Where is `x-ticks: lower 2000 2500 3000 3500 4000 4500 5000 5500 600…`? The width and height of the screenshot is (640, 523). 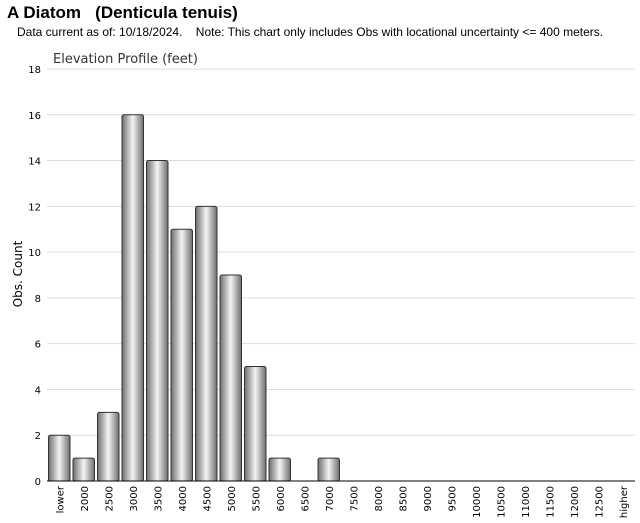
x-ticks: lower 2000 2500 3000 3500 4000 4500 5000 5500 600… is located at coordinates (342, 501).